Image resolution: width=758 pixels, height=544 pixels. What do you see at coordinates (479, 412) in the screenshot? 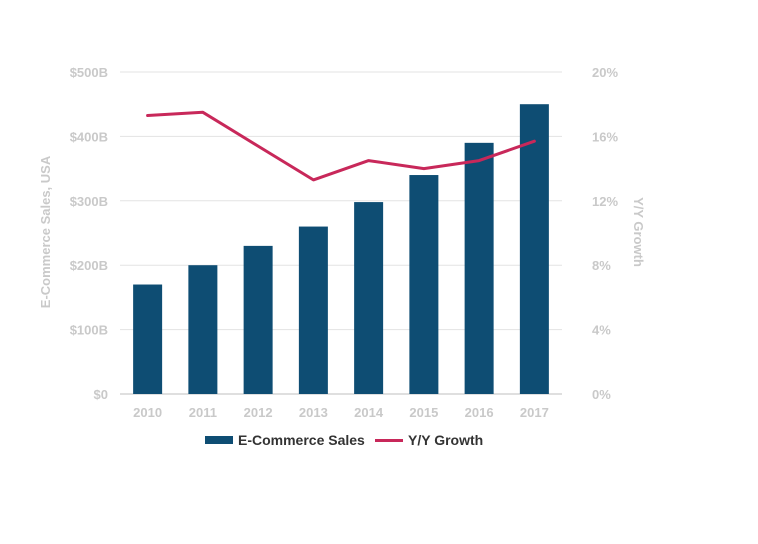
I see `x-tick-label: 2016` at bounding box center [479, 412].